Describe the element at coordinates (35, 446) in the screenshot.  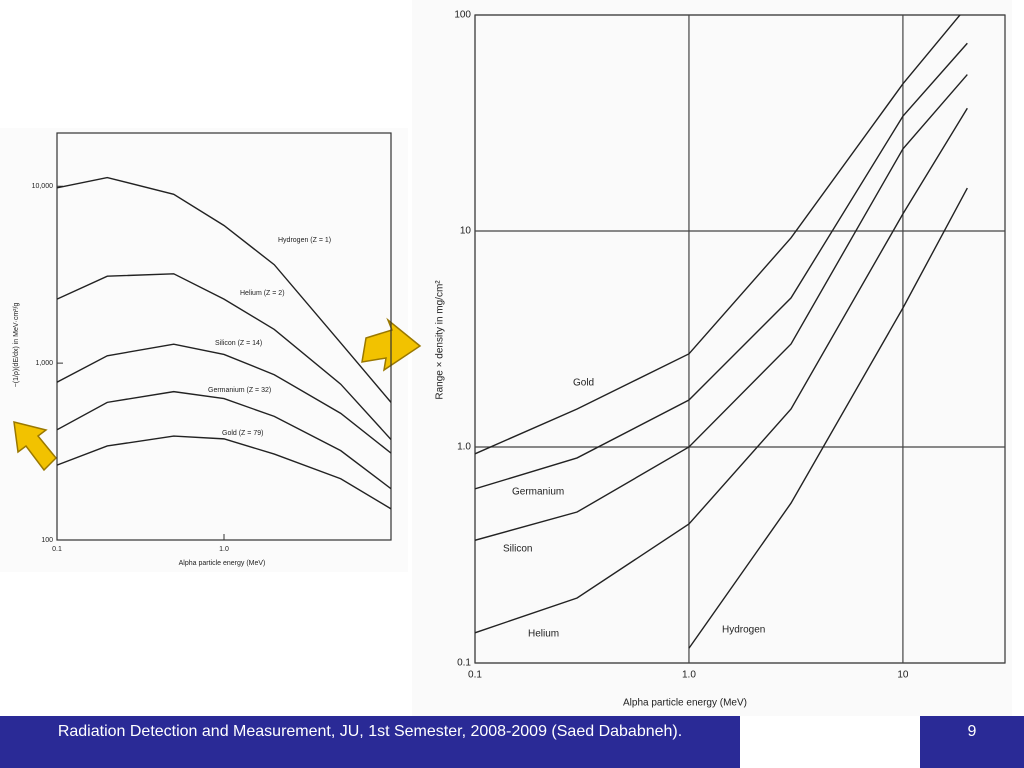
I see `arrow-up-left` at that location.